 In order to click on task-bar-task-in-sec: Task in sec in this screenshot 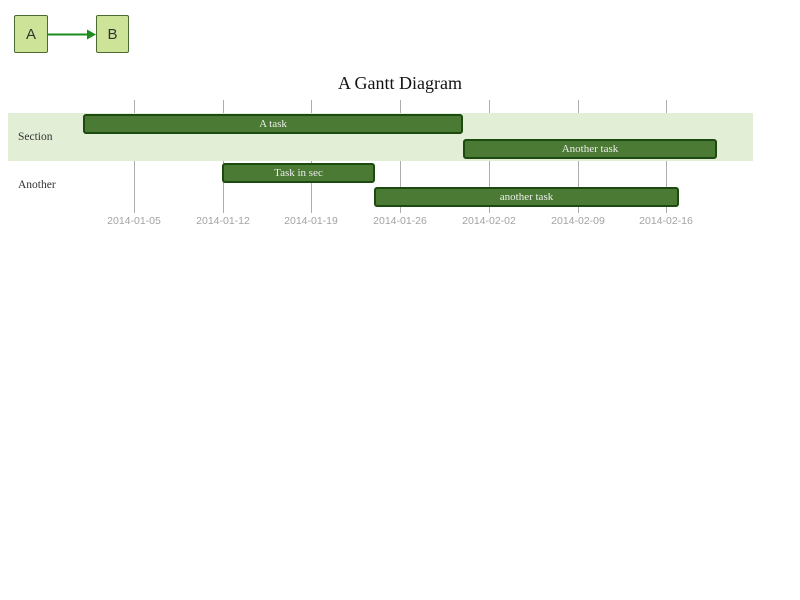, I will do `click(298, 173)`.